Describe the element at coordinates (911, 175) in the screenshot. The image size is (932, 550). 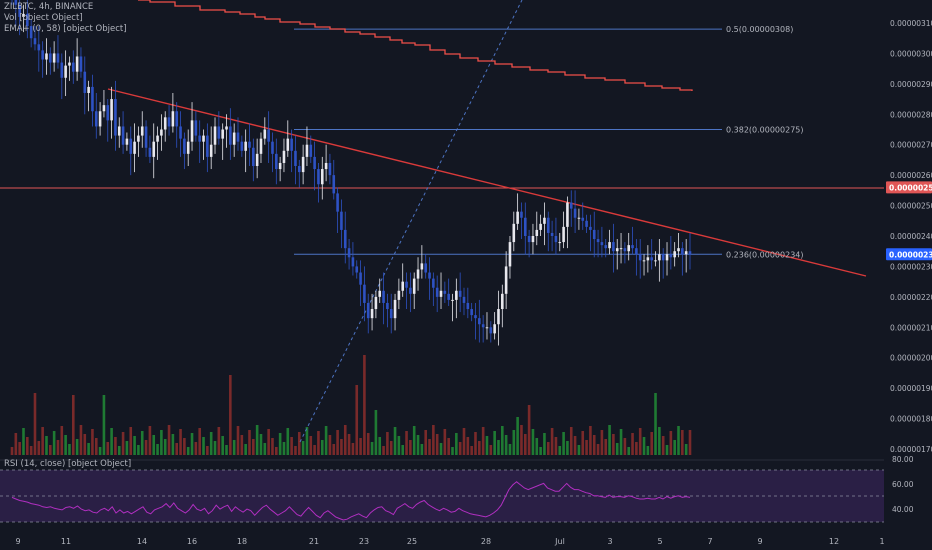
I see `price-tick-label: 0.00000260` at that location.